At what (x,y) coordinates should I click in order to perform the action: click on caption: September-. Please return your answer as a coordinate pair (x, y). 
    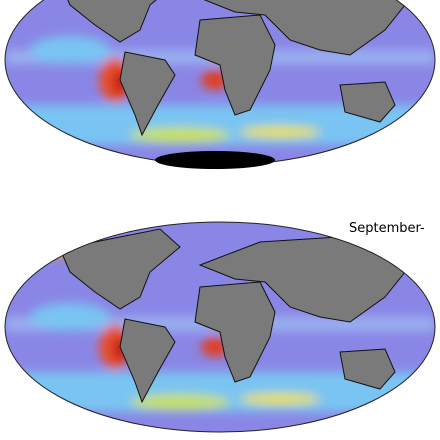
    Looking at the image, I should click on (387, 228).